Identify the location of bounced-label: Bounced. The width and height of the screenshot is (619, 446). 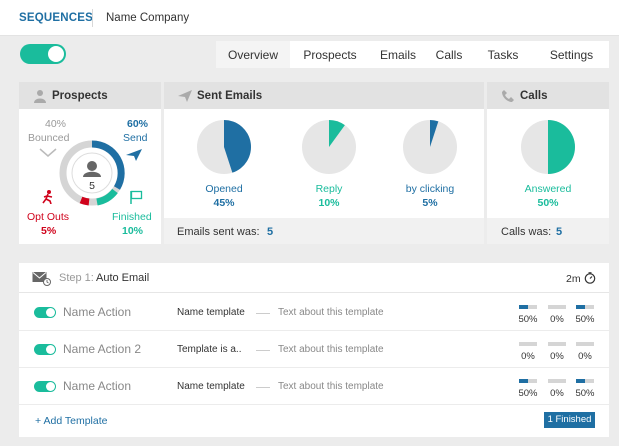
(49, 138).